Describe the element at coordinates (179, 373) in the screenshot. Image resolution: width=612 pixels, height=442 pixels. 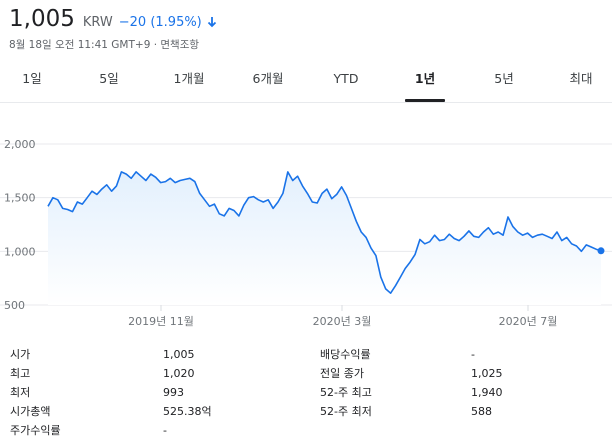
I see `stat-value: 1,020` at that location.